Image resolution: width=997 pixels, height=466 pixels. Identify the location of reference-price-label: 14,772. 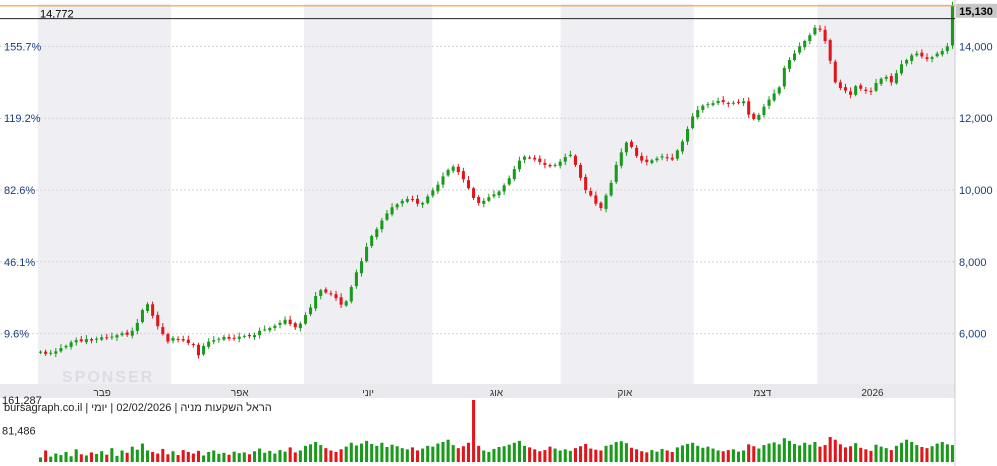
(57, 15).